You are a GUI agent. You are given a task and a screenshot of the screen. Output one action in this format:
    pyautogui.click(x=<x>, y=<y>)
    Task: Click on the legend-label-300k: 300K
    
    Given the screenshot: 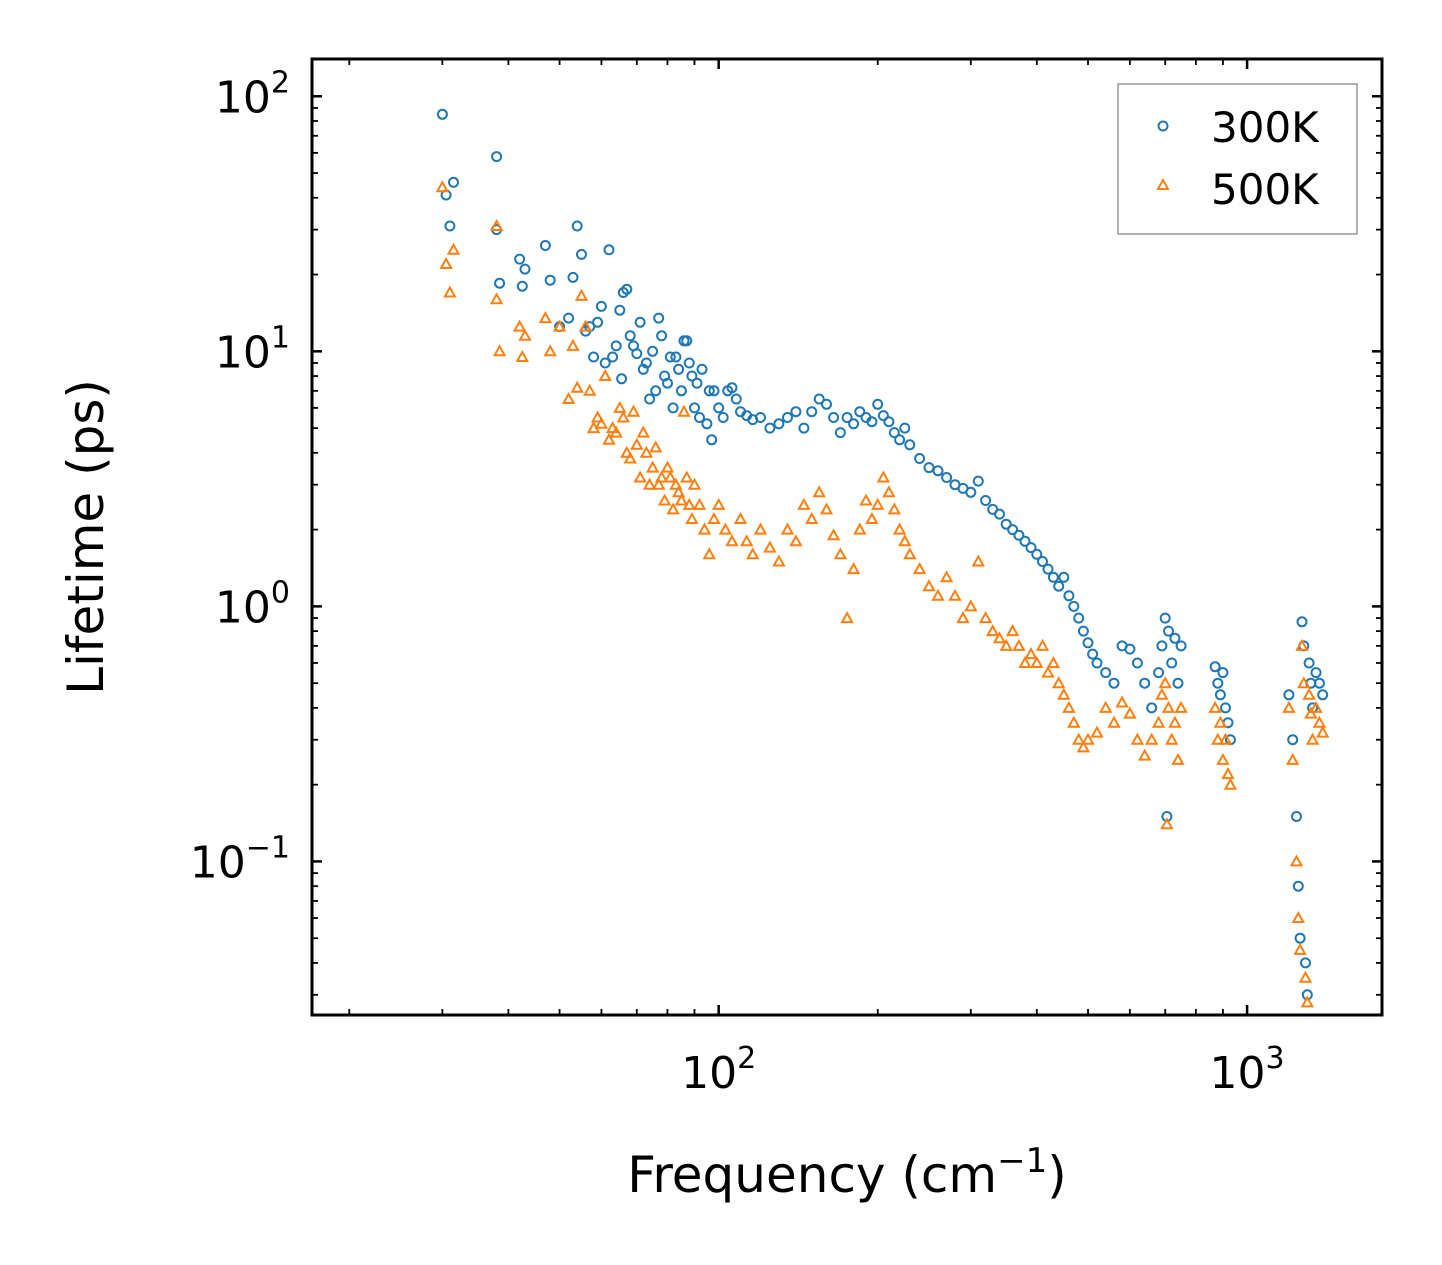 What is the action you would take?
    pyautogui.click(x=1265, y=127)
    